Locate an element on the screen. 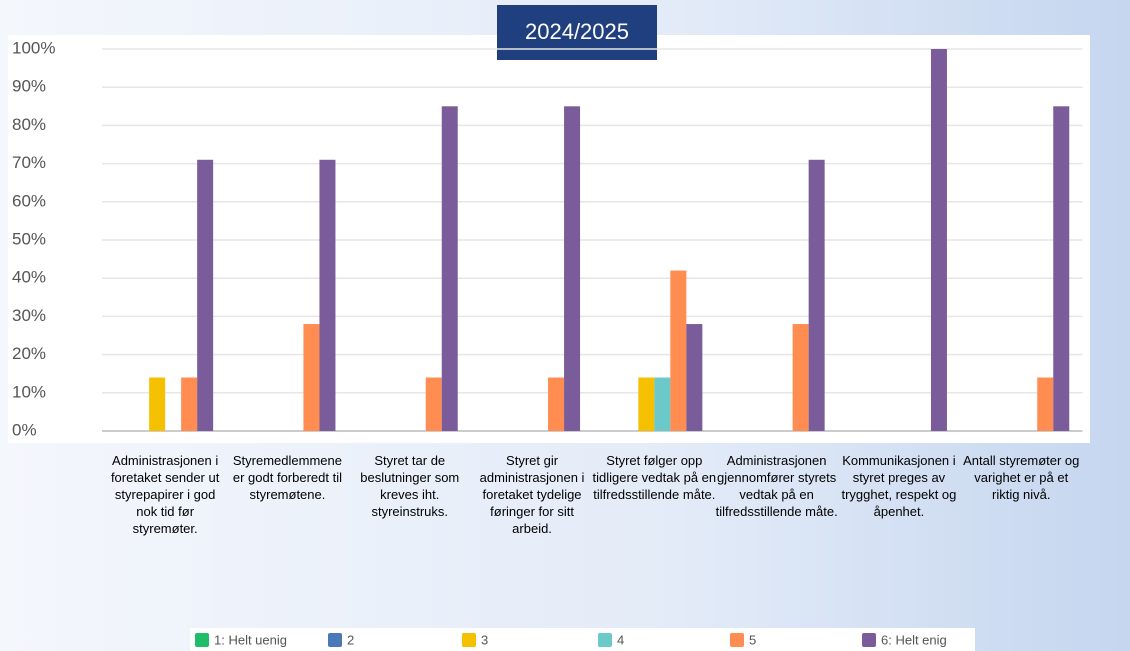 Image resolution: width=1130 pixels, height=651 pixels. y-tick-label: 20% is located at coordinates (29, 353).